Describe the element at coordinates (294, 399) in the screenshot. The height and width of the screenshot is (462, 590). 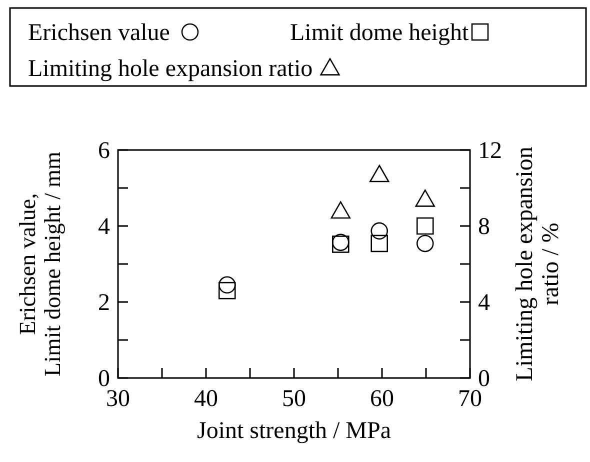
I see `x-tick-label: 50` at that location.